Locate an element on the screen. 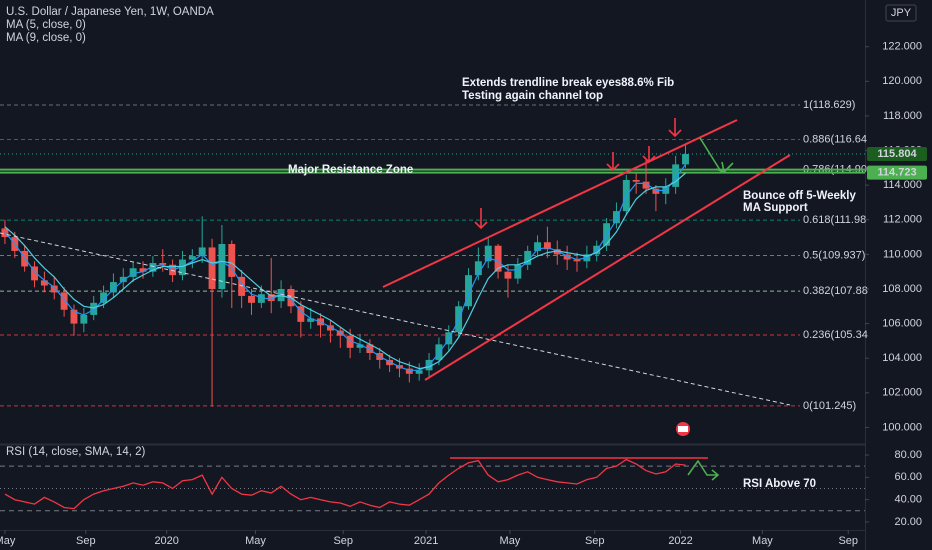 The image size is (932, 550). legend-entry: RSI (14, close, SMA, 14, 2) is located at coordinates (76, 452).